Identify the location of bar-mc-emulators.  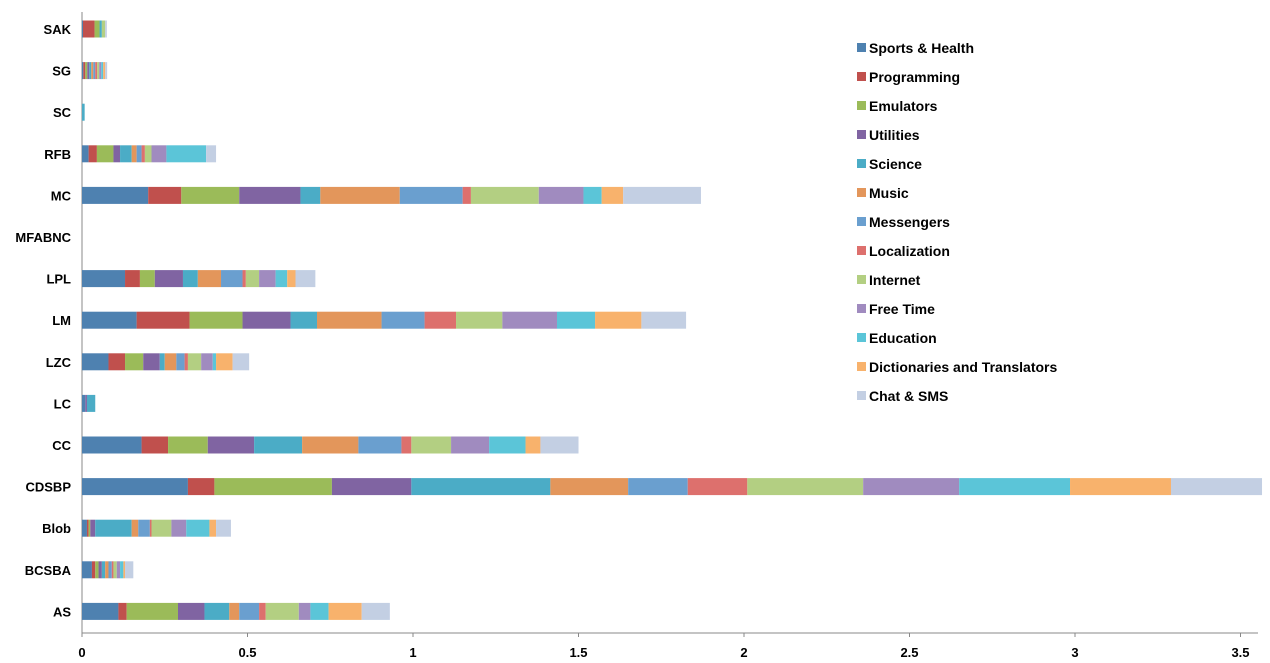
(210, 195).